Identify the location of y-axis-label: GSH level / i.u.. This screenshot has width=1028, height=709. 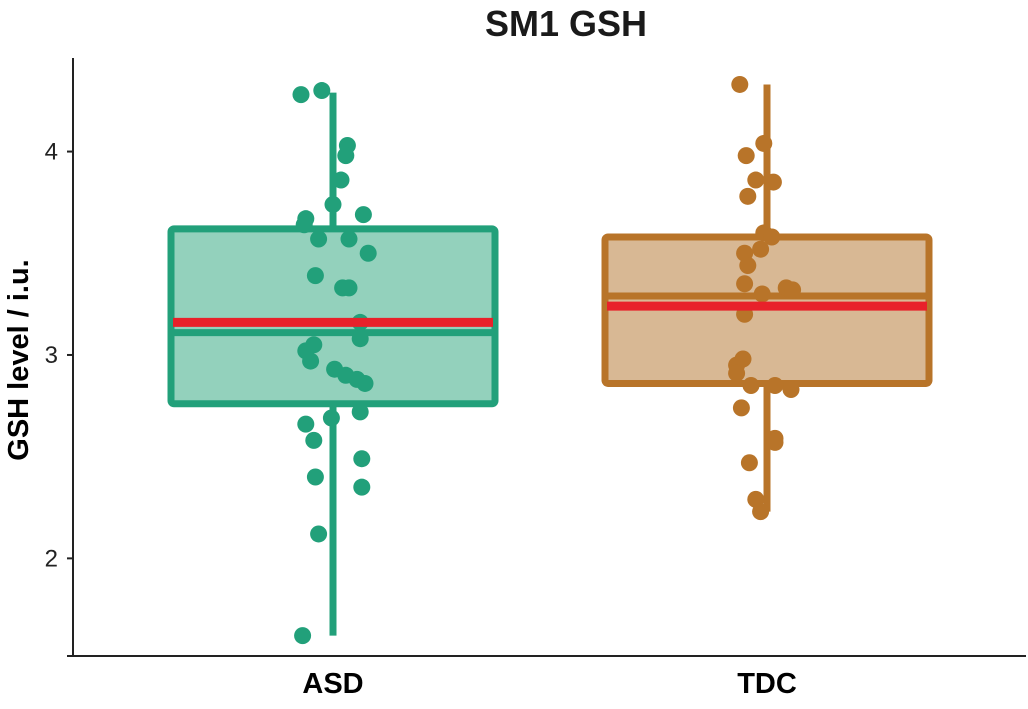
(19, 359).